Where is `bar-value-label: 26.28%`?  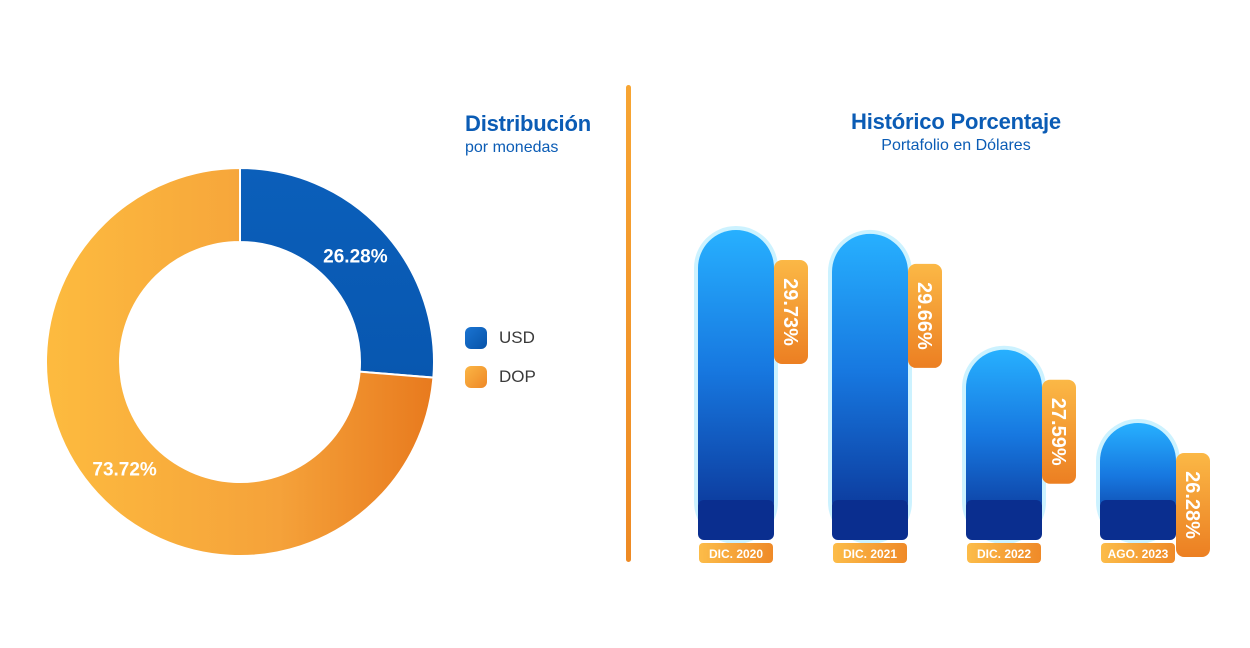
bar-value-label: 26.28% is located at coordinates (1192, 505).